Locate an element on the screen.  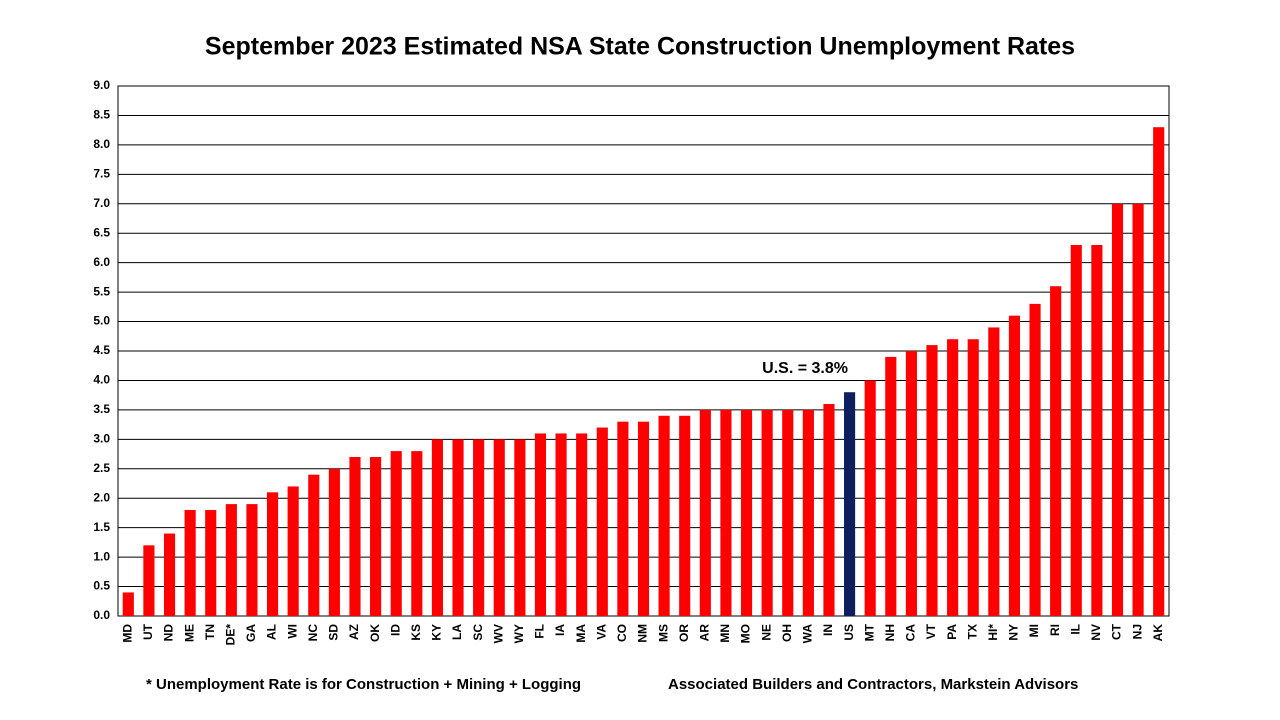
y-tick-label: 0.5 is located at coordinates (101, 586).